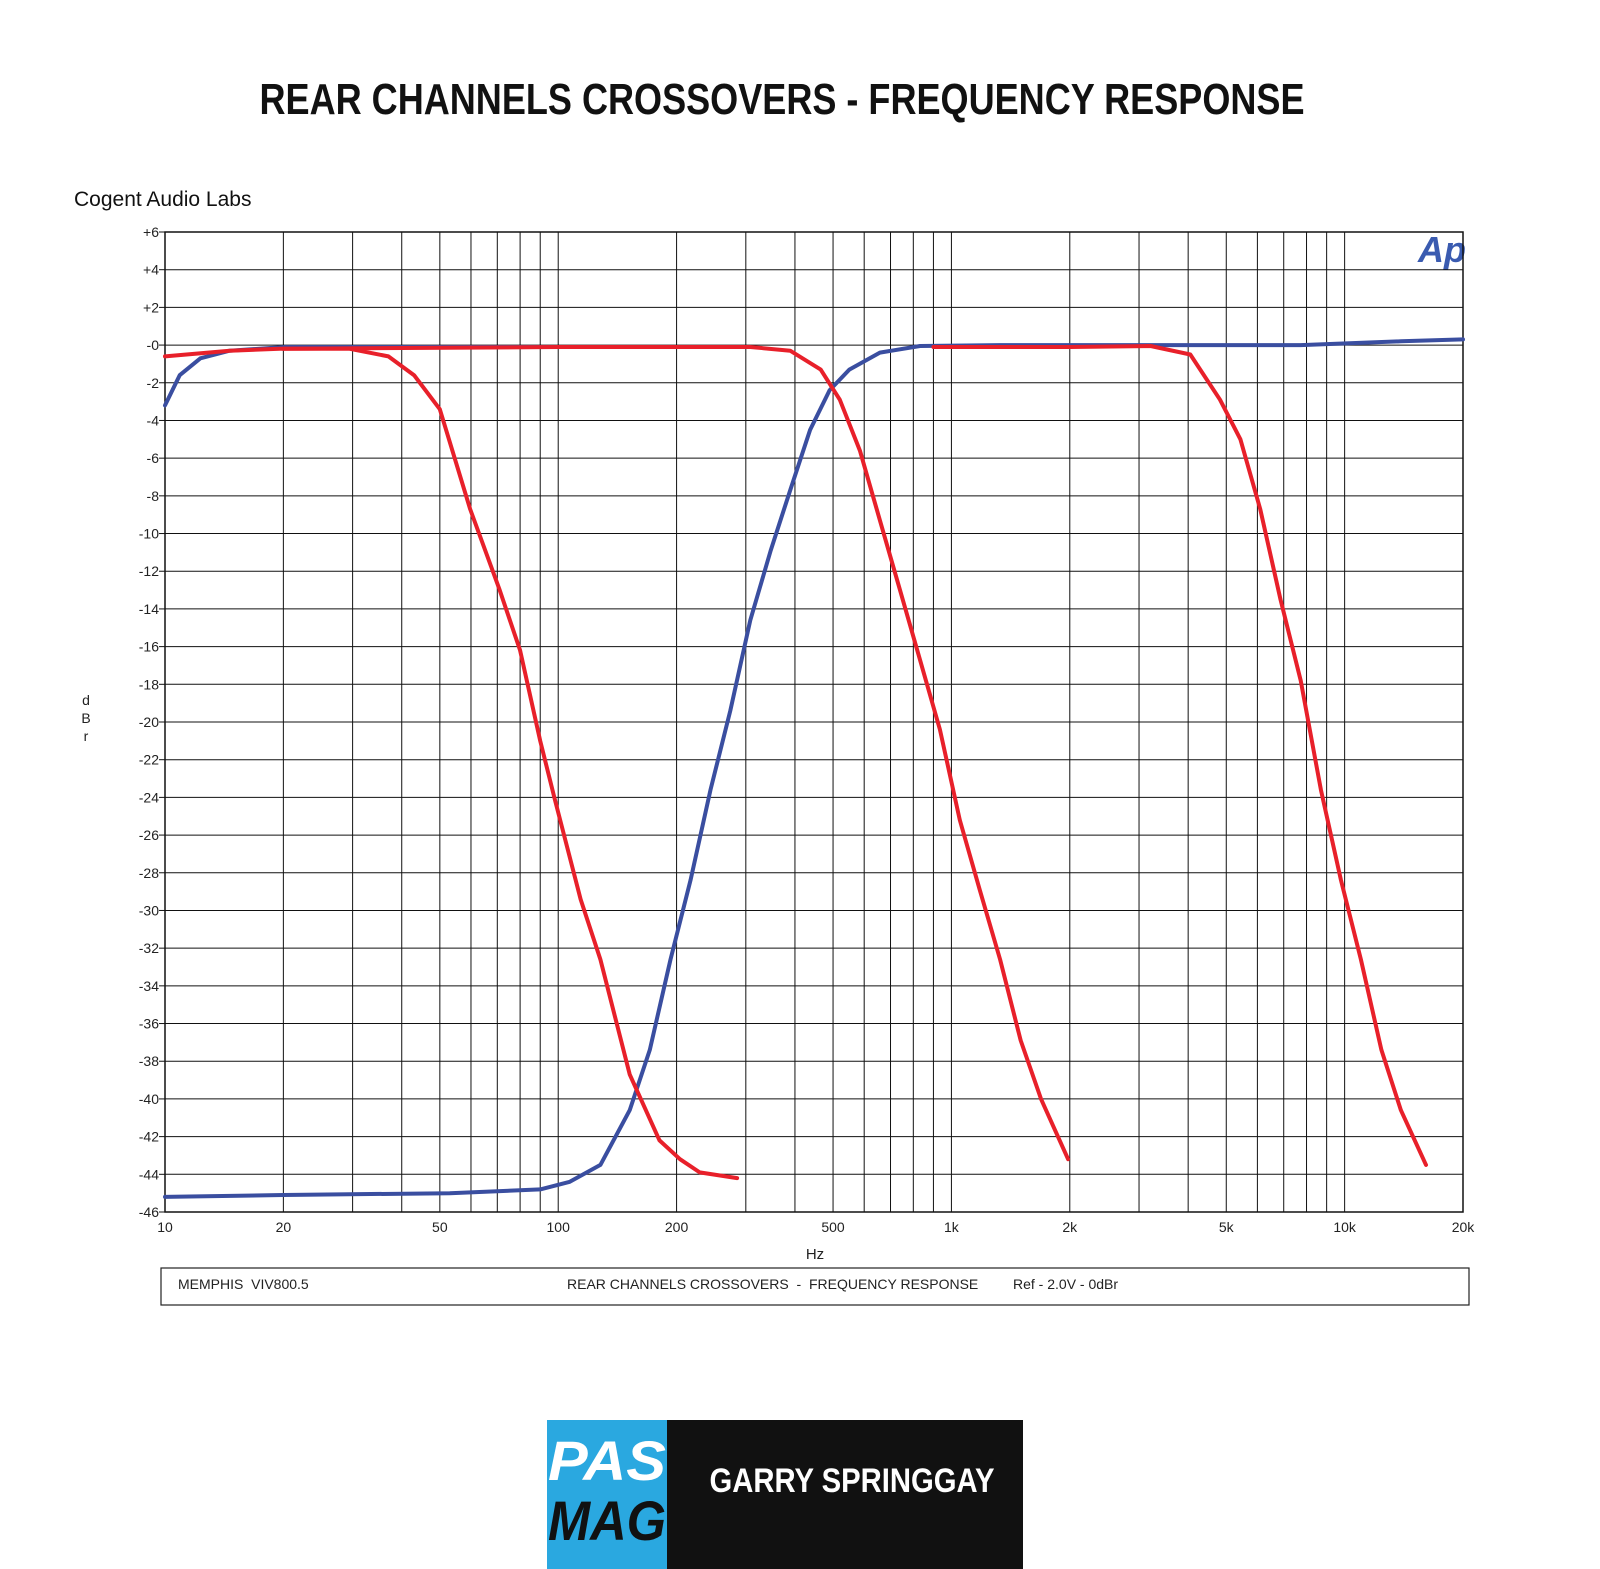 The image size is (1600, 1569). I want to click on brand-author-bg, so click(845, 1494).